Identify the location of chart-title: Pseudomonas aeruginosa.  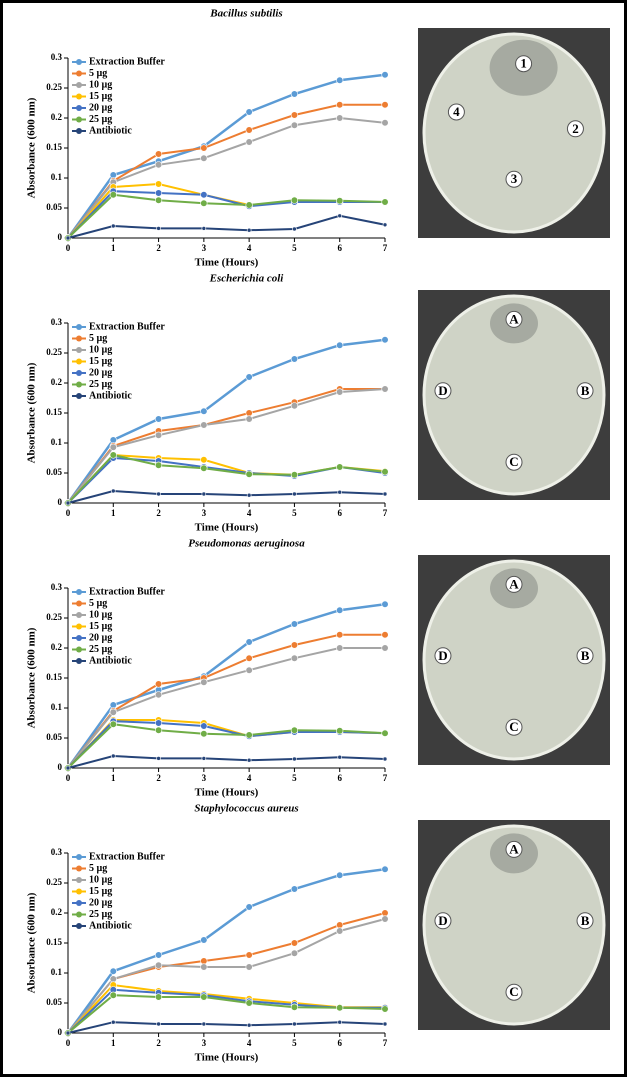
(246, 544).